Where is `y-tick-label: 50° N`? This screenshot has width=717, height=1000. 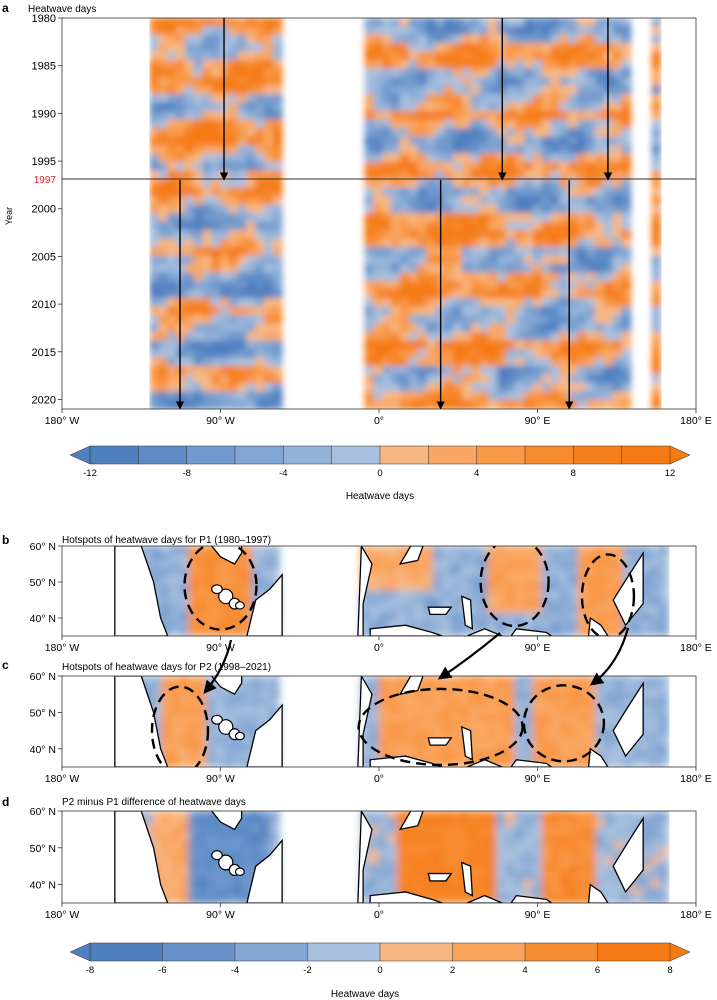
y-tick-label: 50° N is located at coordinates (43, 713).